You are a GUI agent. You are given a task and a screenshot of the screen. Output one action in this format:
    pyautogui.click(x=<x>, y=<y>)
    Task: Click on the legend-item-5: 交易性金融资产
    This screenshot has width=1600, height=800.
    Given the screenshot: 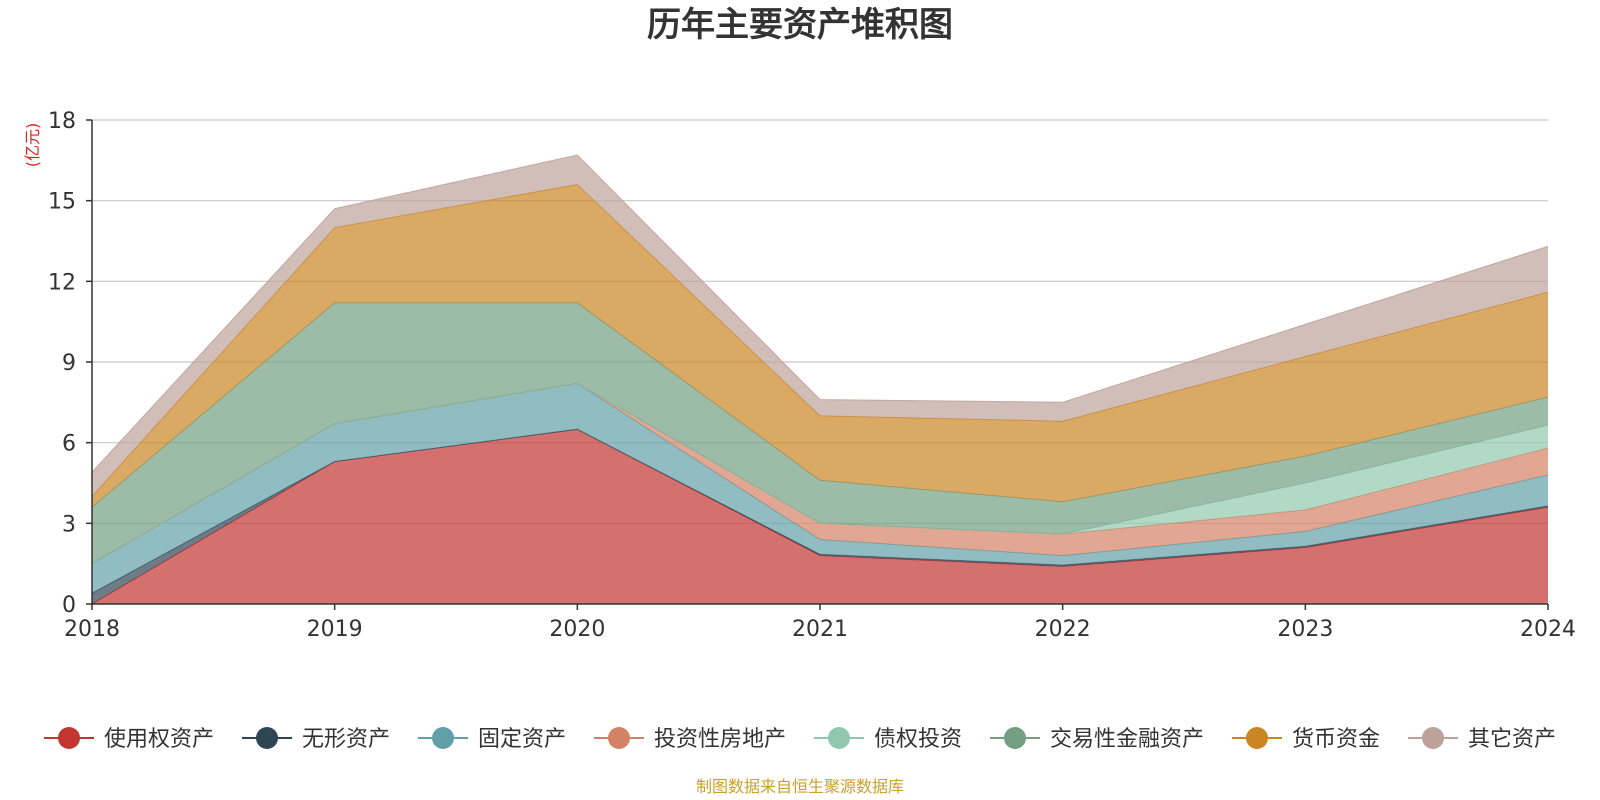 What is the action you would take?
    pyautogui.click(x=1097, y=739)
    